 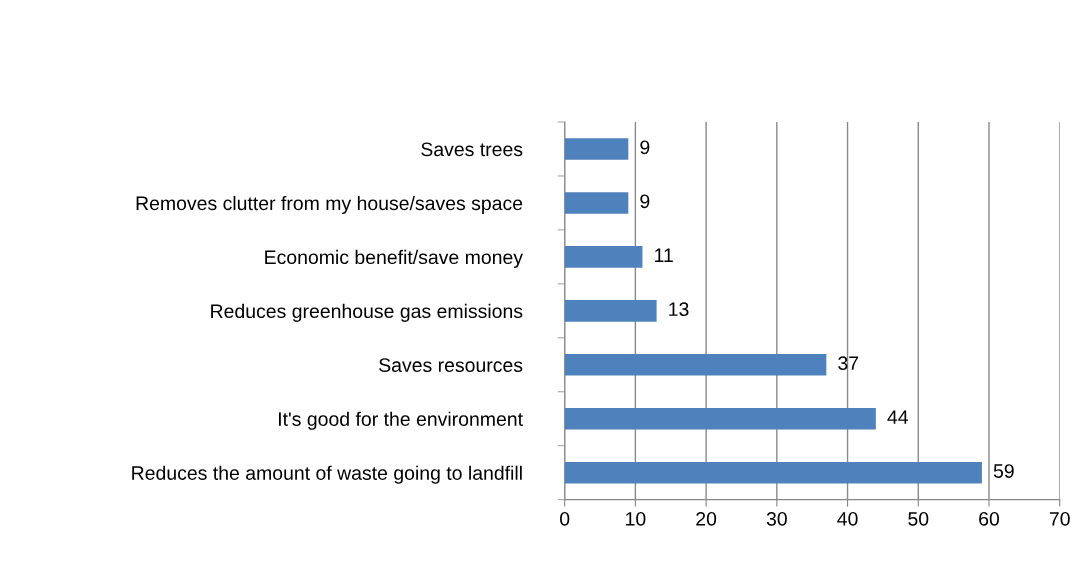 I want to click on data-label: 13, so click(x=679, y=309).